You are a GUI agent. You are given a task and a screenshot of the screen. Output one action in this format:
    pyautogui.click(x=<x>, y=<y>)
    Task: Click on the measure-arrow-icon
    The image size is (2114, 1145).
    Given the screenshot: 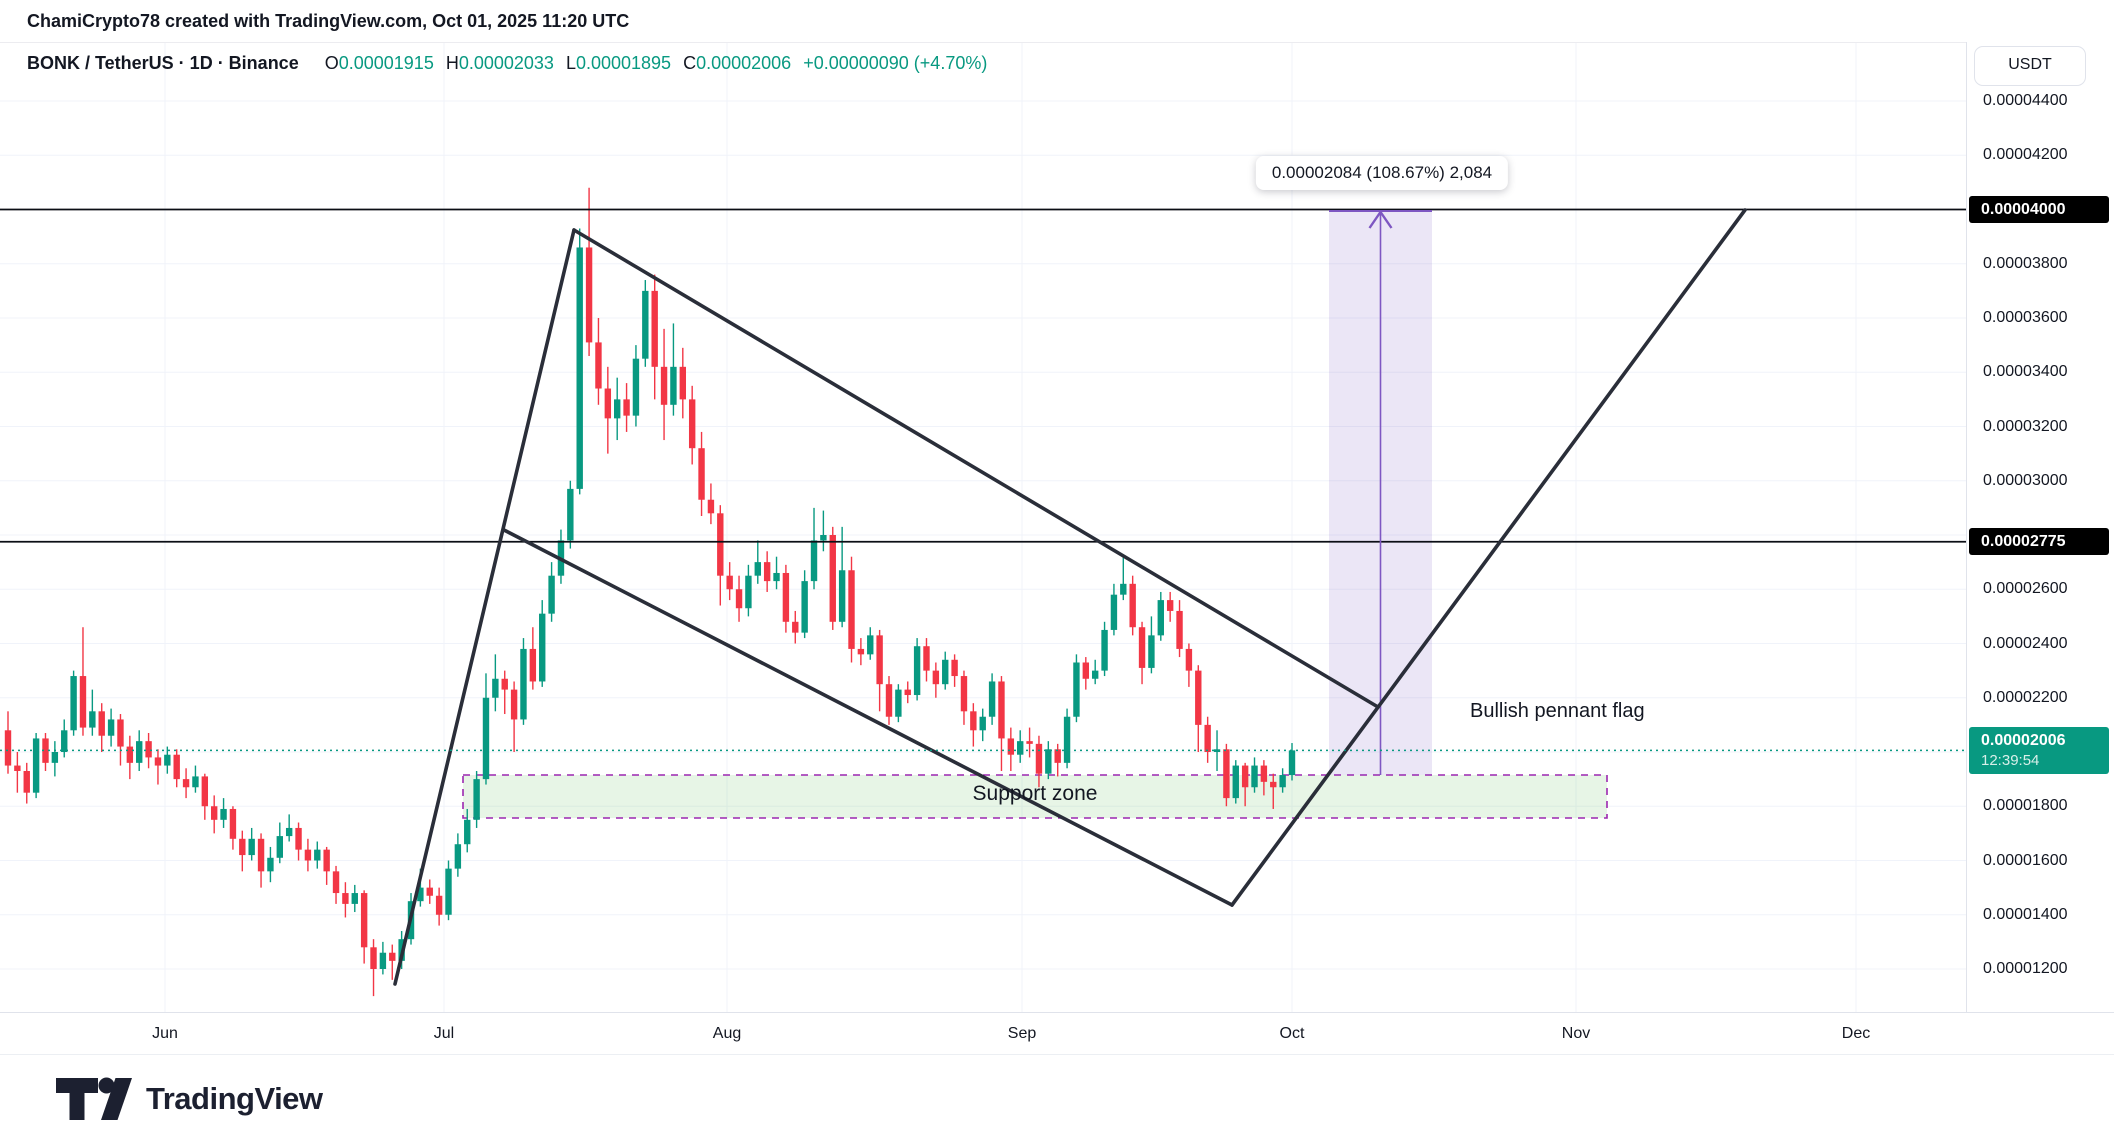 What is the action you would take?
    pyautogui.click(x=1380, y=219)
    